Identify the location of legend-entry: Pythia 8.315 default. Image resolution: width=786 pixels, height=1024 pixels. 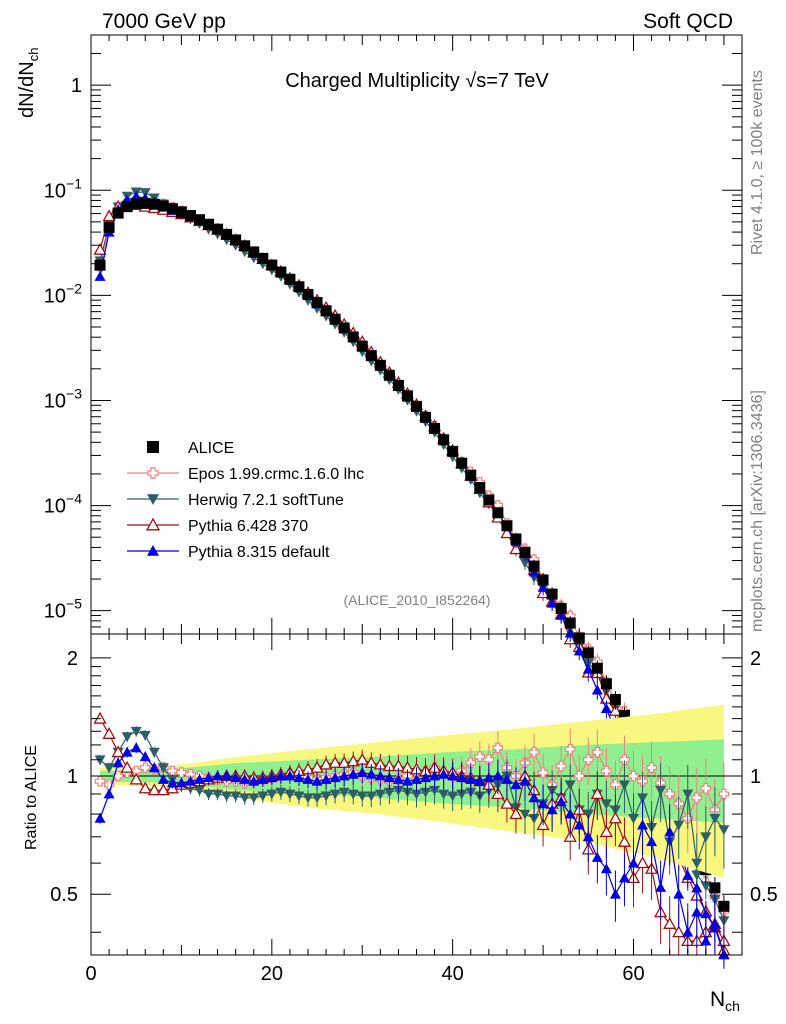
(228, 552).